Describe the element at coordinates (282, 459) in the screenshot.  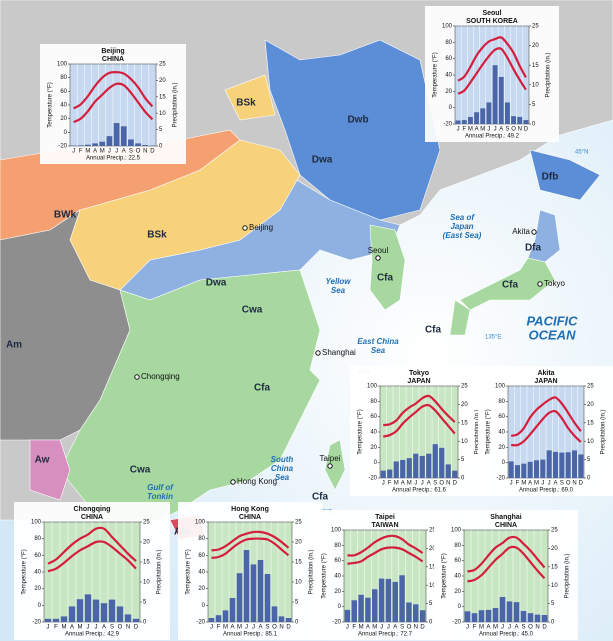
I see `water-label: South` at that location.